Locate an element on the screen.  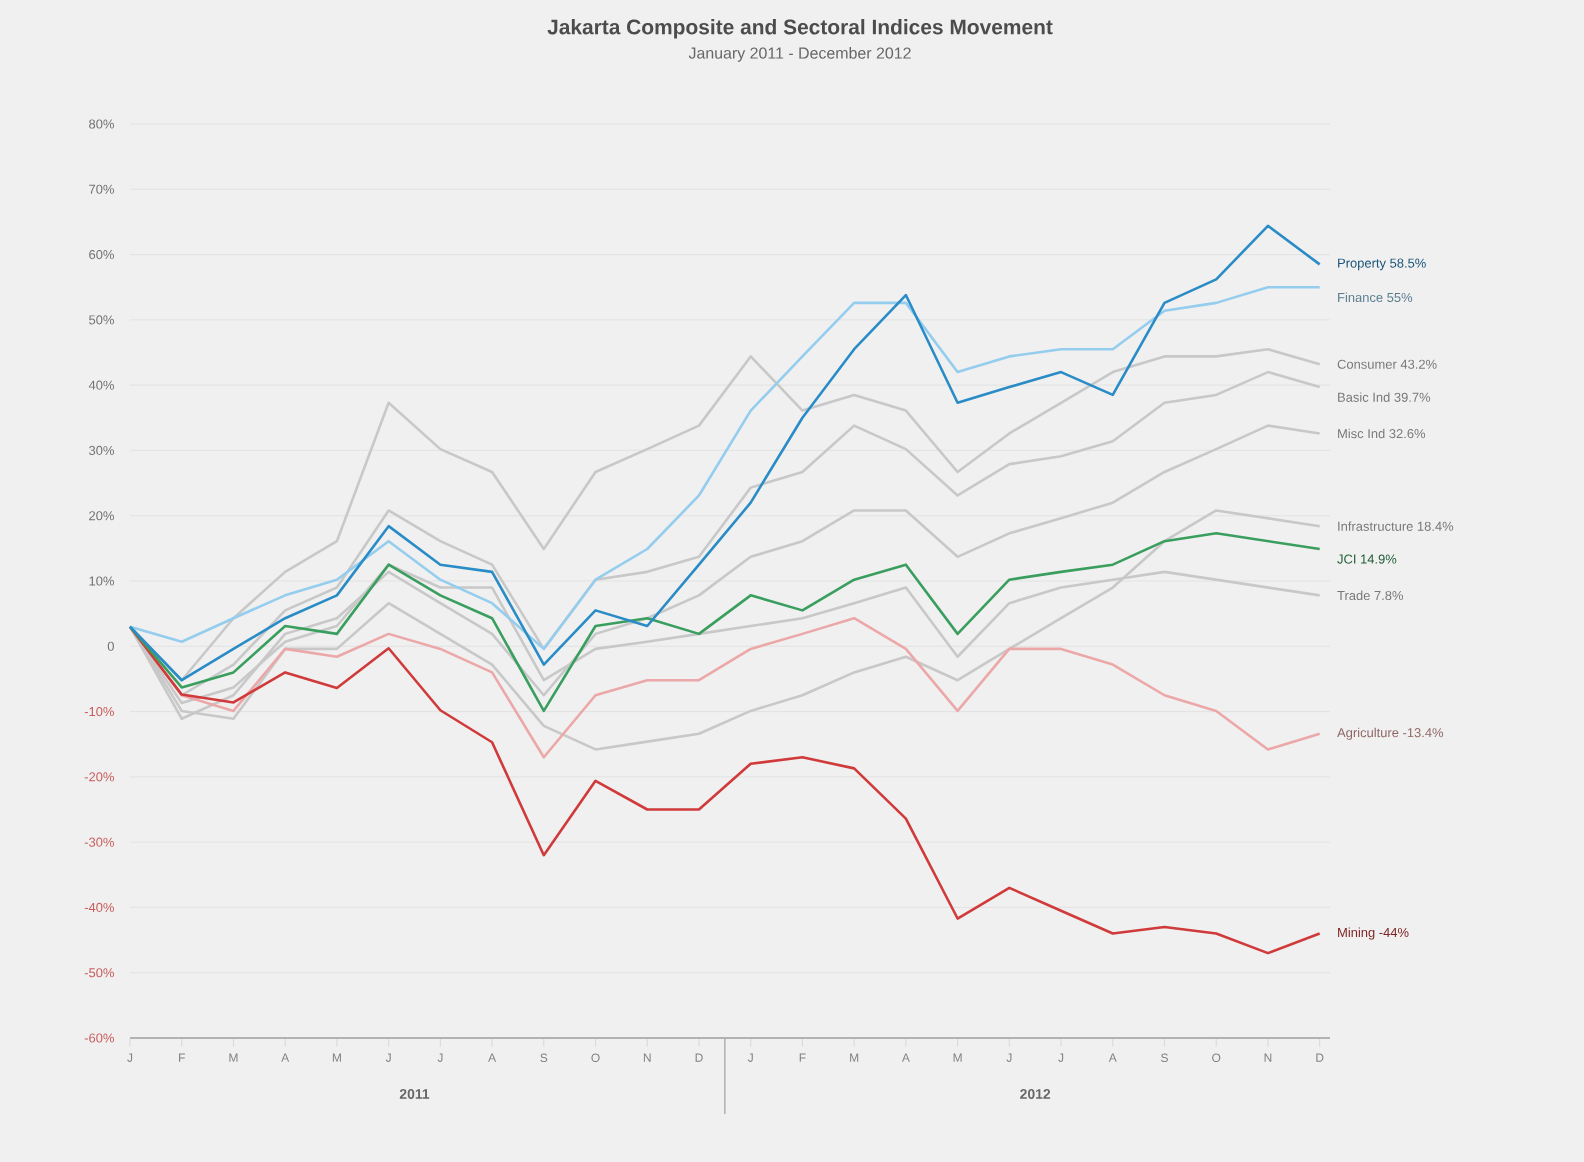
chart-title: Jakarta Composite and Sectoral Indices Movement is located at coordinates (800, 29).